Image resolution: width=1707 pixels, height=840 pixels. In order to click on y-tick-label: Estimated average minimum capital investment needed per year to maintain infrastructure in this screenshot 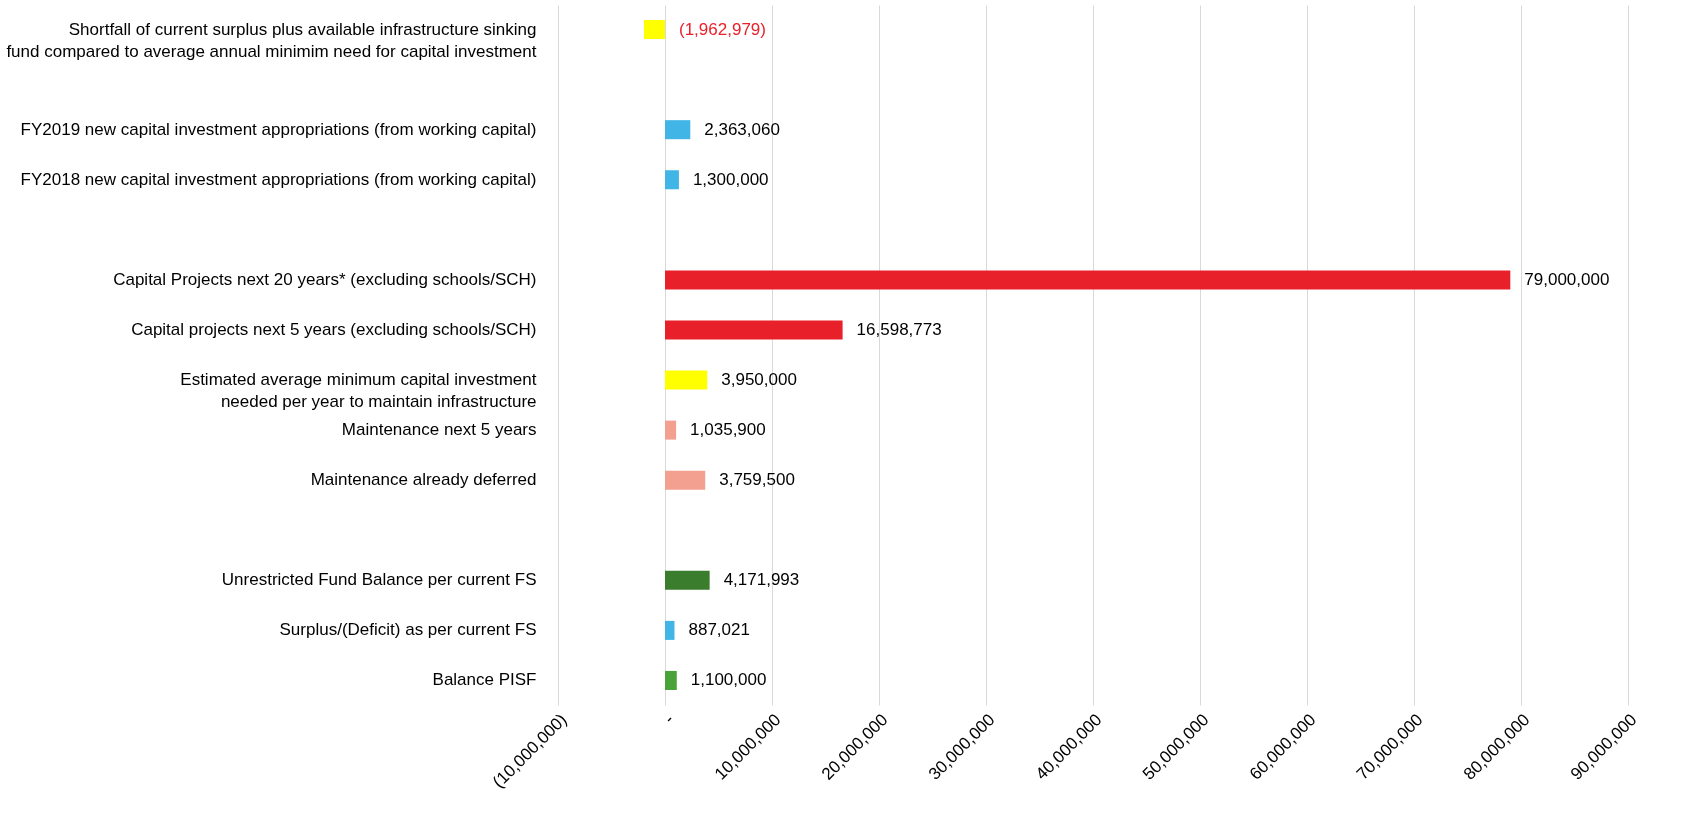, I will do `click(358, 391)`.